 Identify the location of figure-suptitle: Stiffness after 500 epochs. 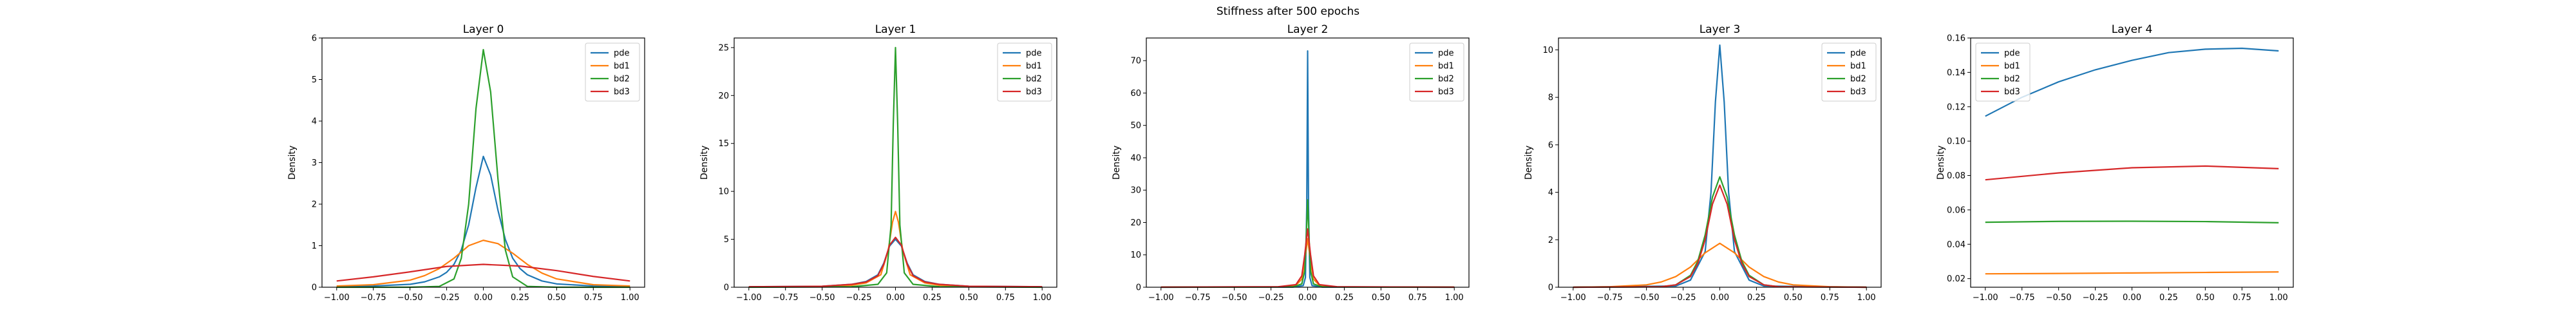
(1288, 11).